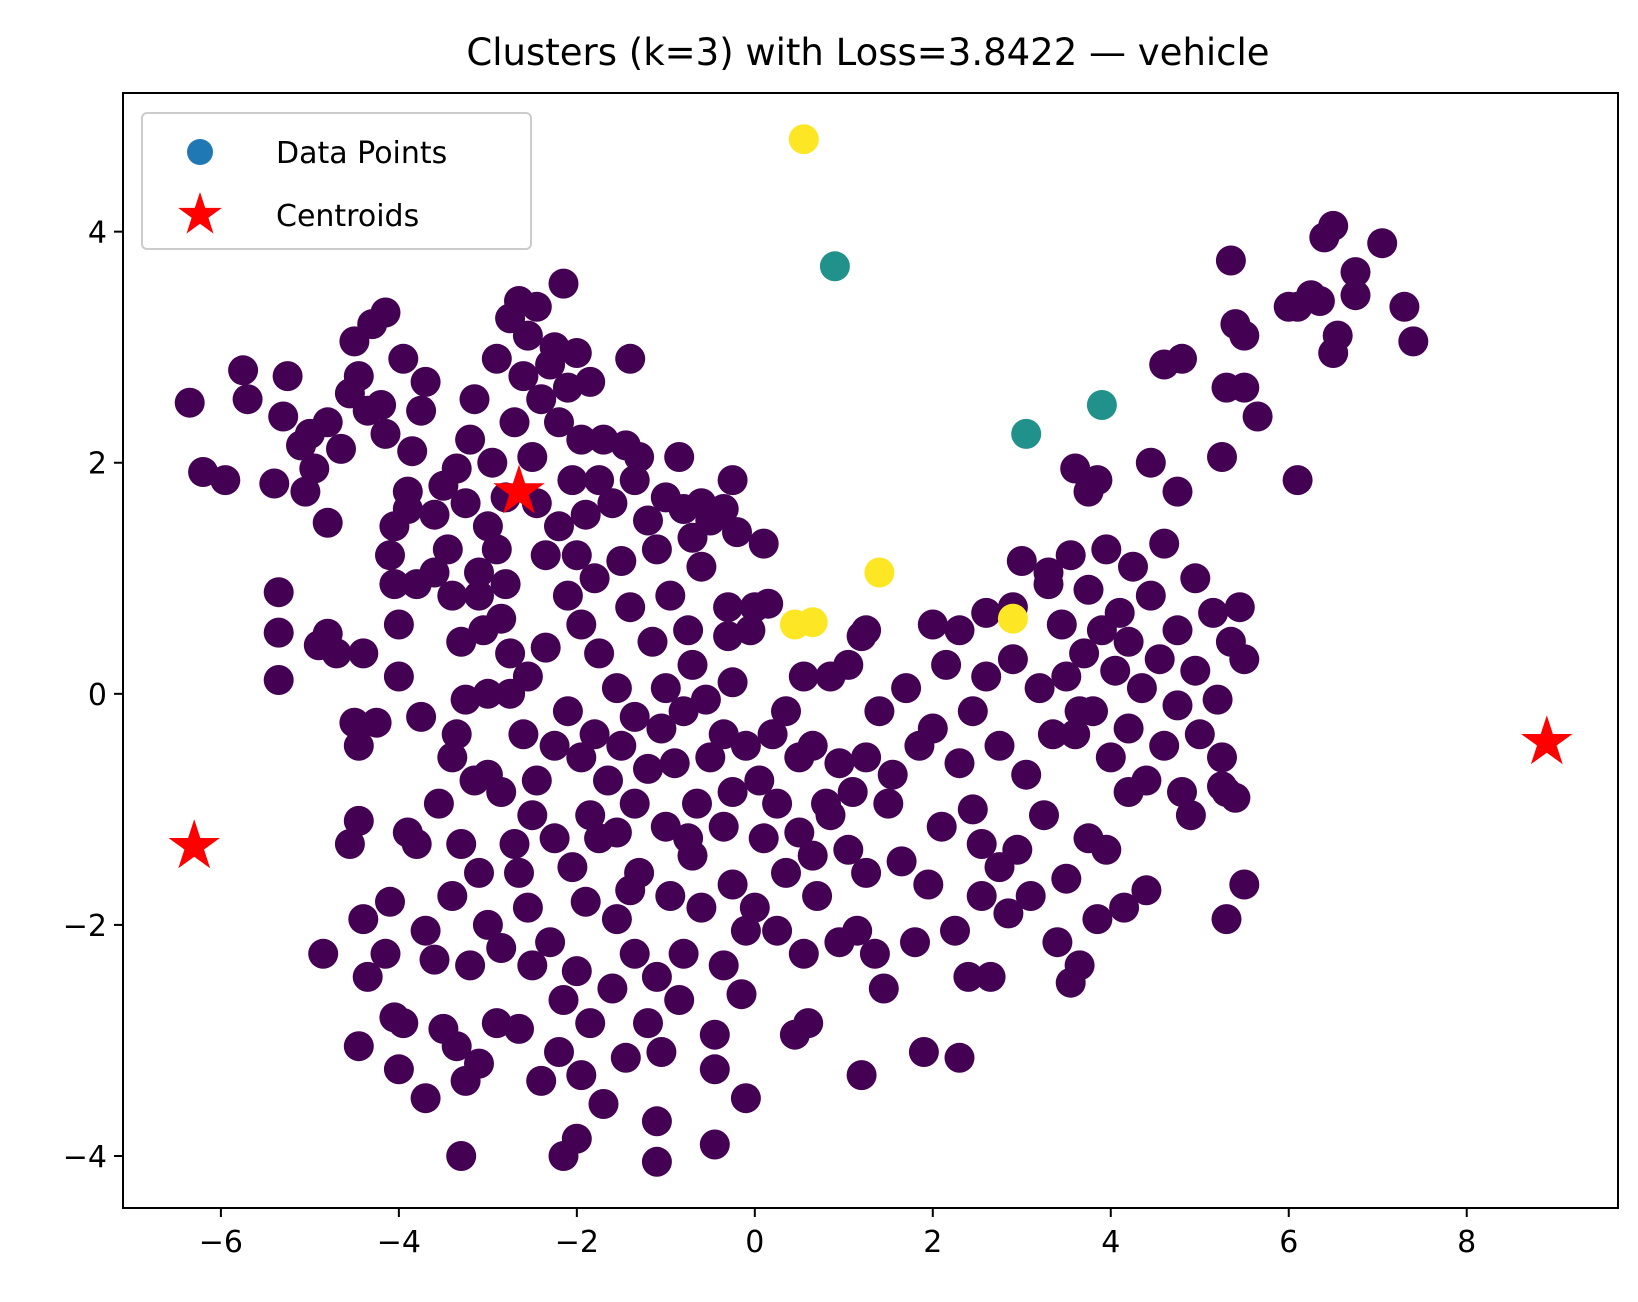  What do you see at coordinates (577, 1242) in the screenshot?
I see `x-tick-label: −2` at bounding box center [577, 1242].